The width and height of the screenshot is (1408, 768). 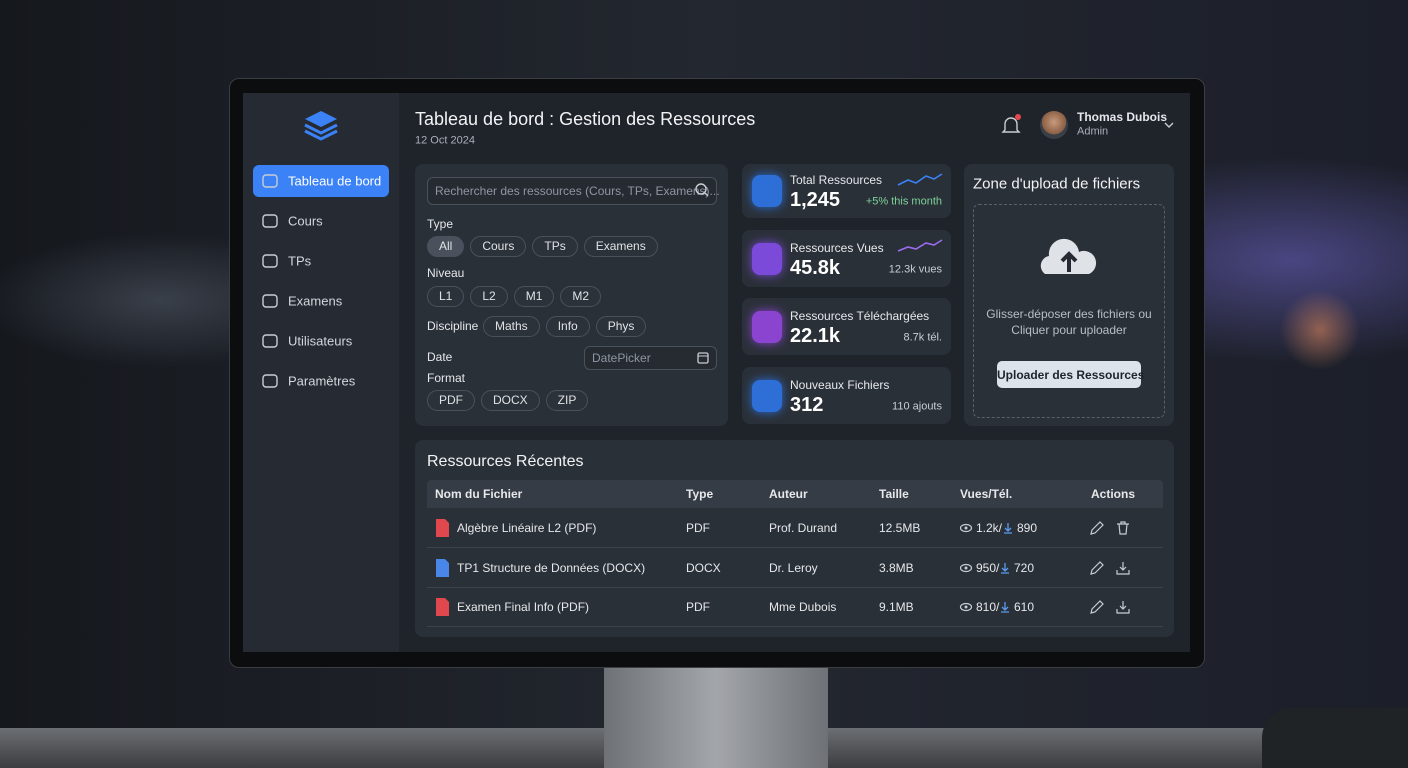 I want to click on date-placeholder: DatePicker, so click(x=621, y=358).